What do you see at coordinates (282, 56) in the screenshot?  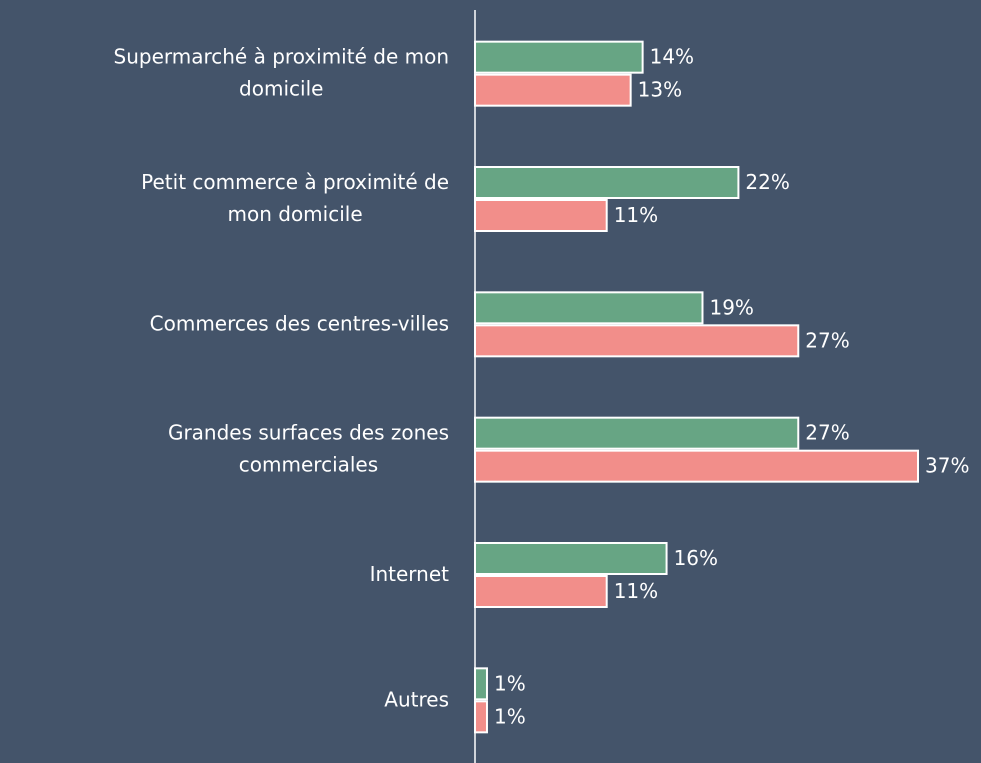 I see `category-label-line: Supermarché à proximité de mon` at bounding box center [282, 56].